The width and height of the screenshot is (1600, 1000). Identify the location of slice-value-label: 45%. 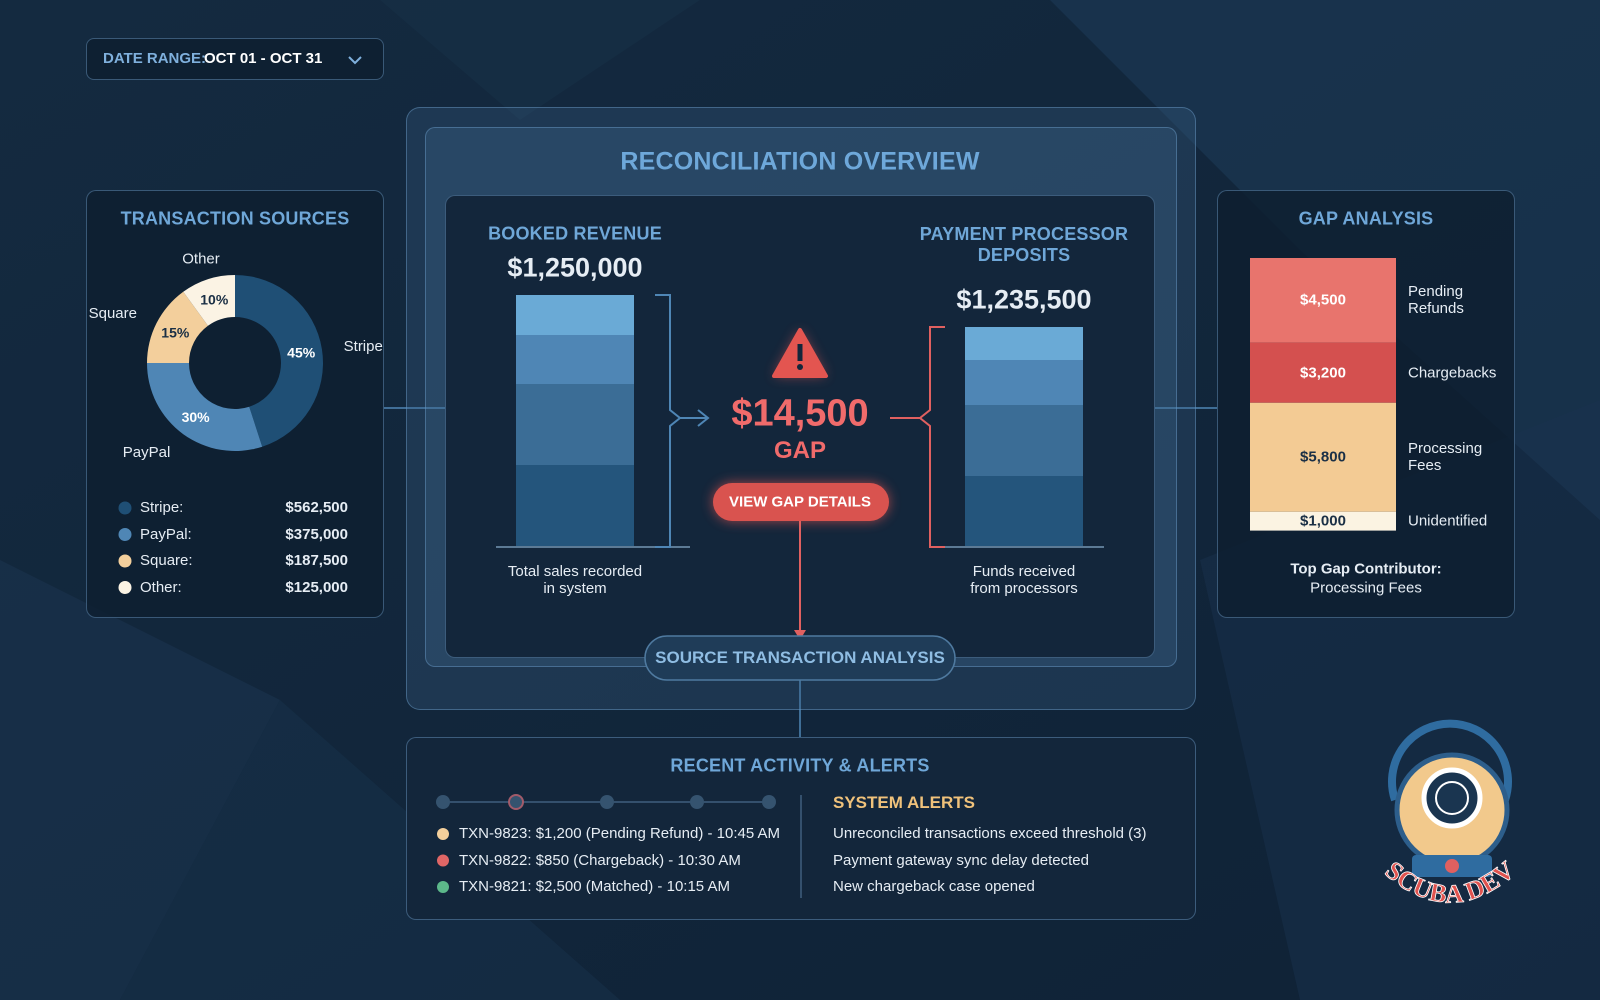
(301, 353).